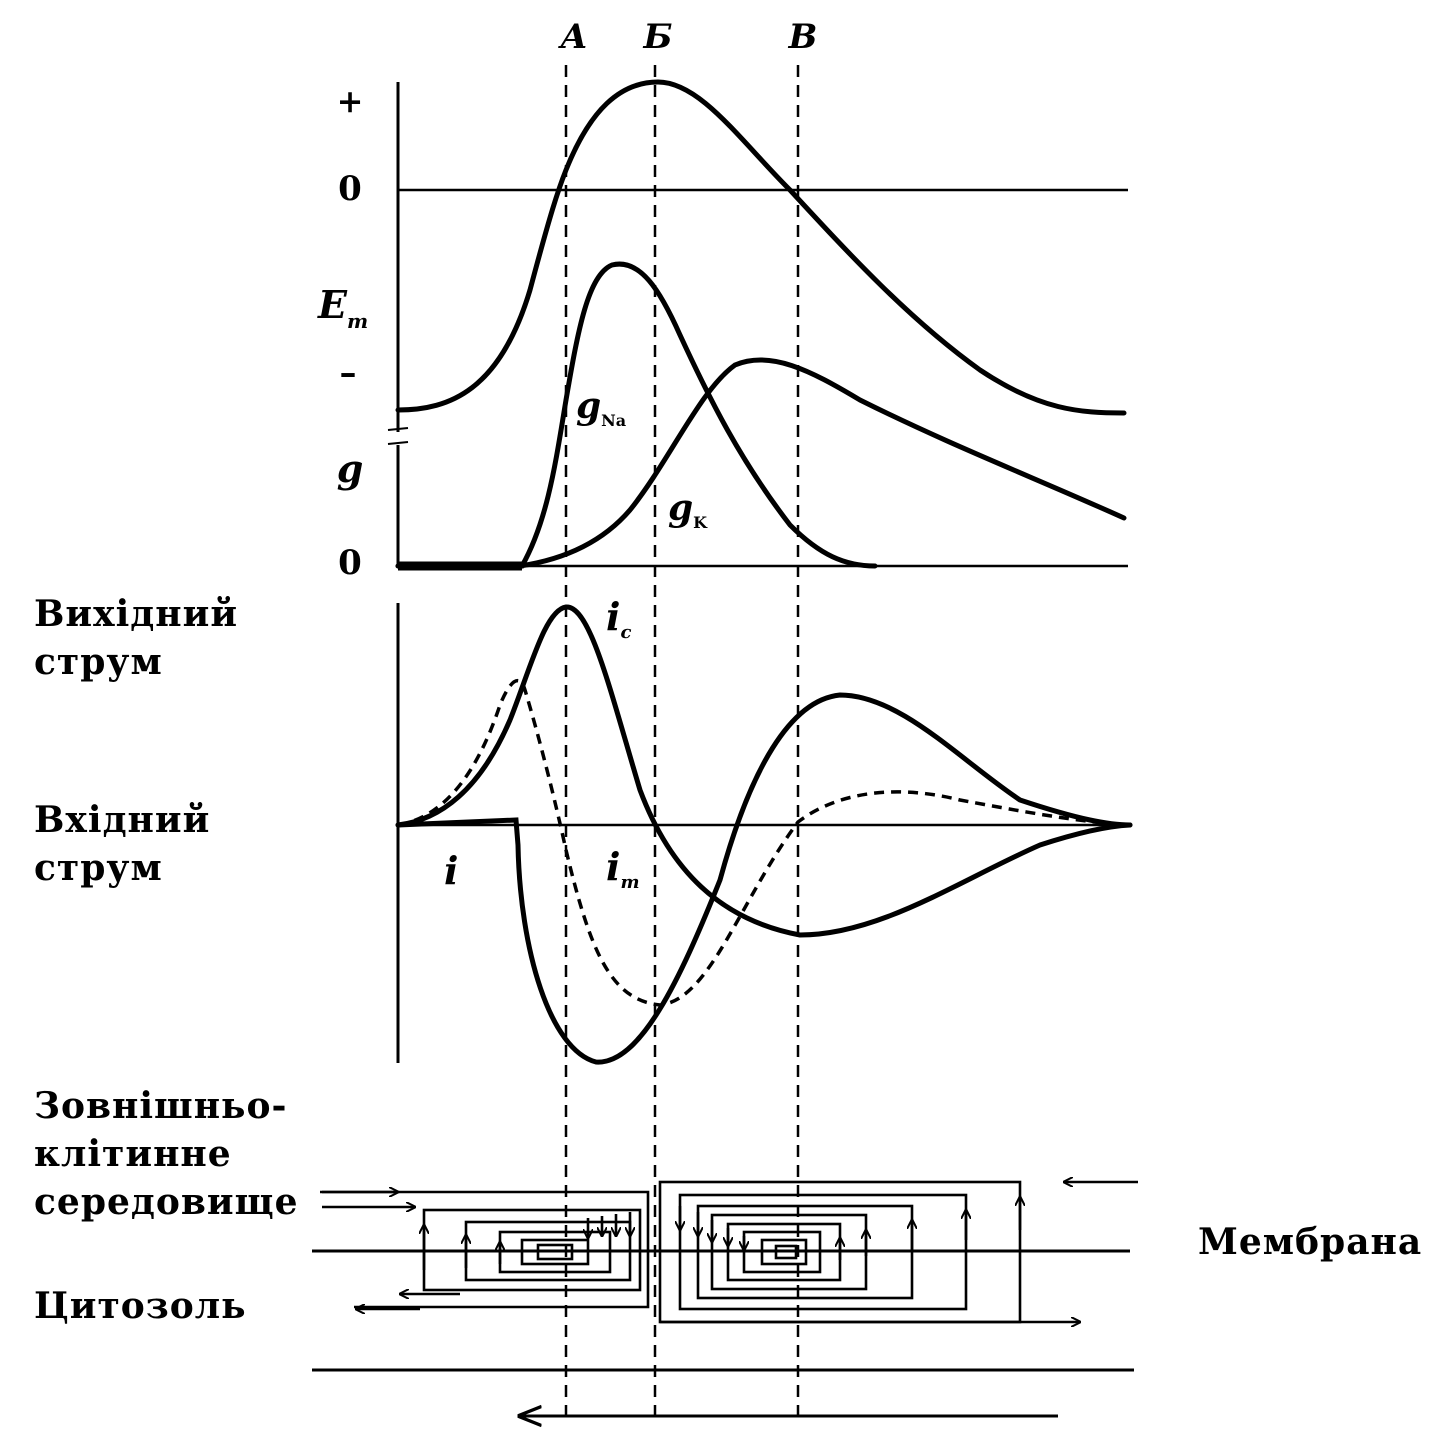  What do you see at coordinates (98, 868) in the screenshot?
I see `inward-current-line-2: струм` at bounding box center [98, 868].